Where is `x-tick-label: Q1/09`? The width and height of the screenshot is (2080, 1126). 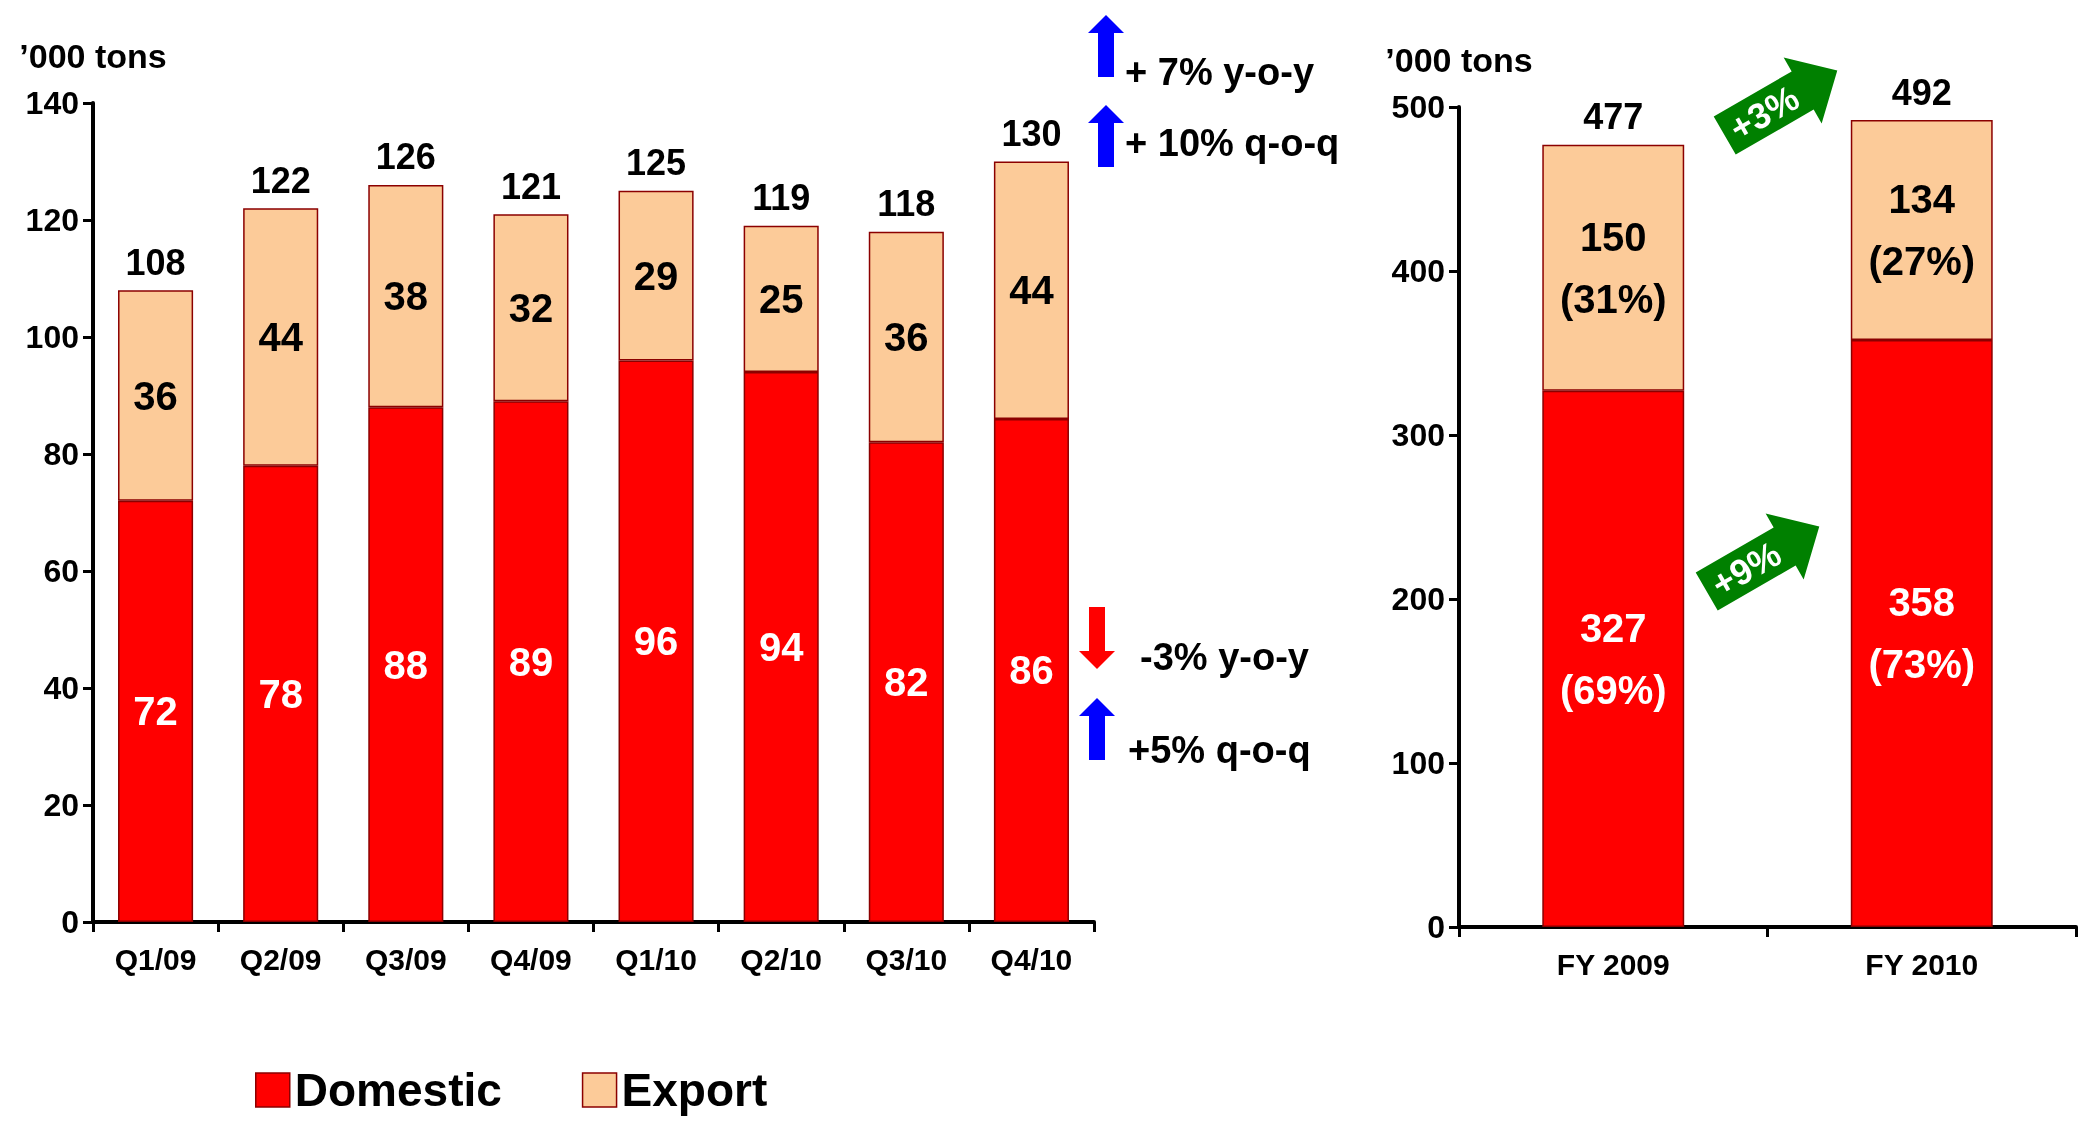
x-tick-label: Q1/09 is located at coordinates (155, 959).